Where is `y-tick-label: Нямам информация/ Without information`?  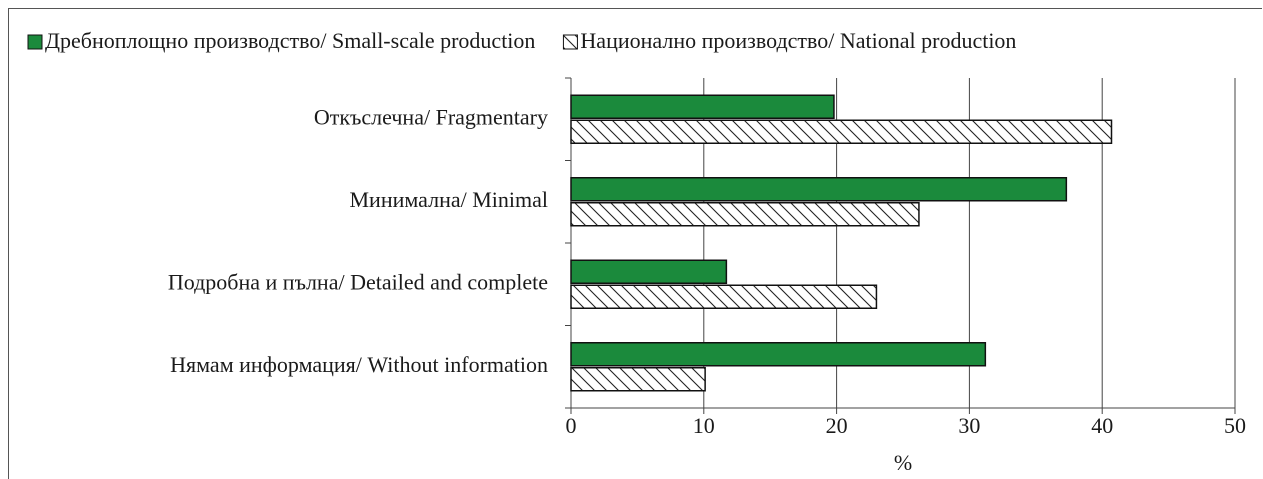 y-tick-label: Нямам информация/ Without information is located at coordinates (359, 364).